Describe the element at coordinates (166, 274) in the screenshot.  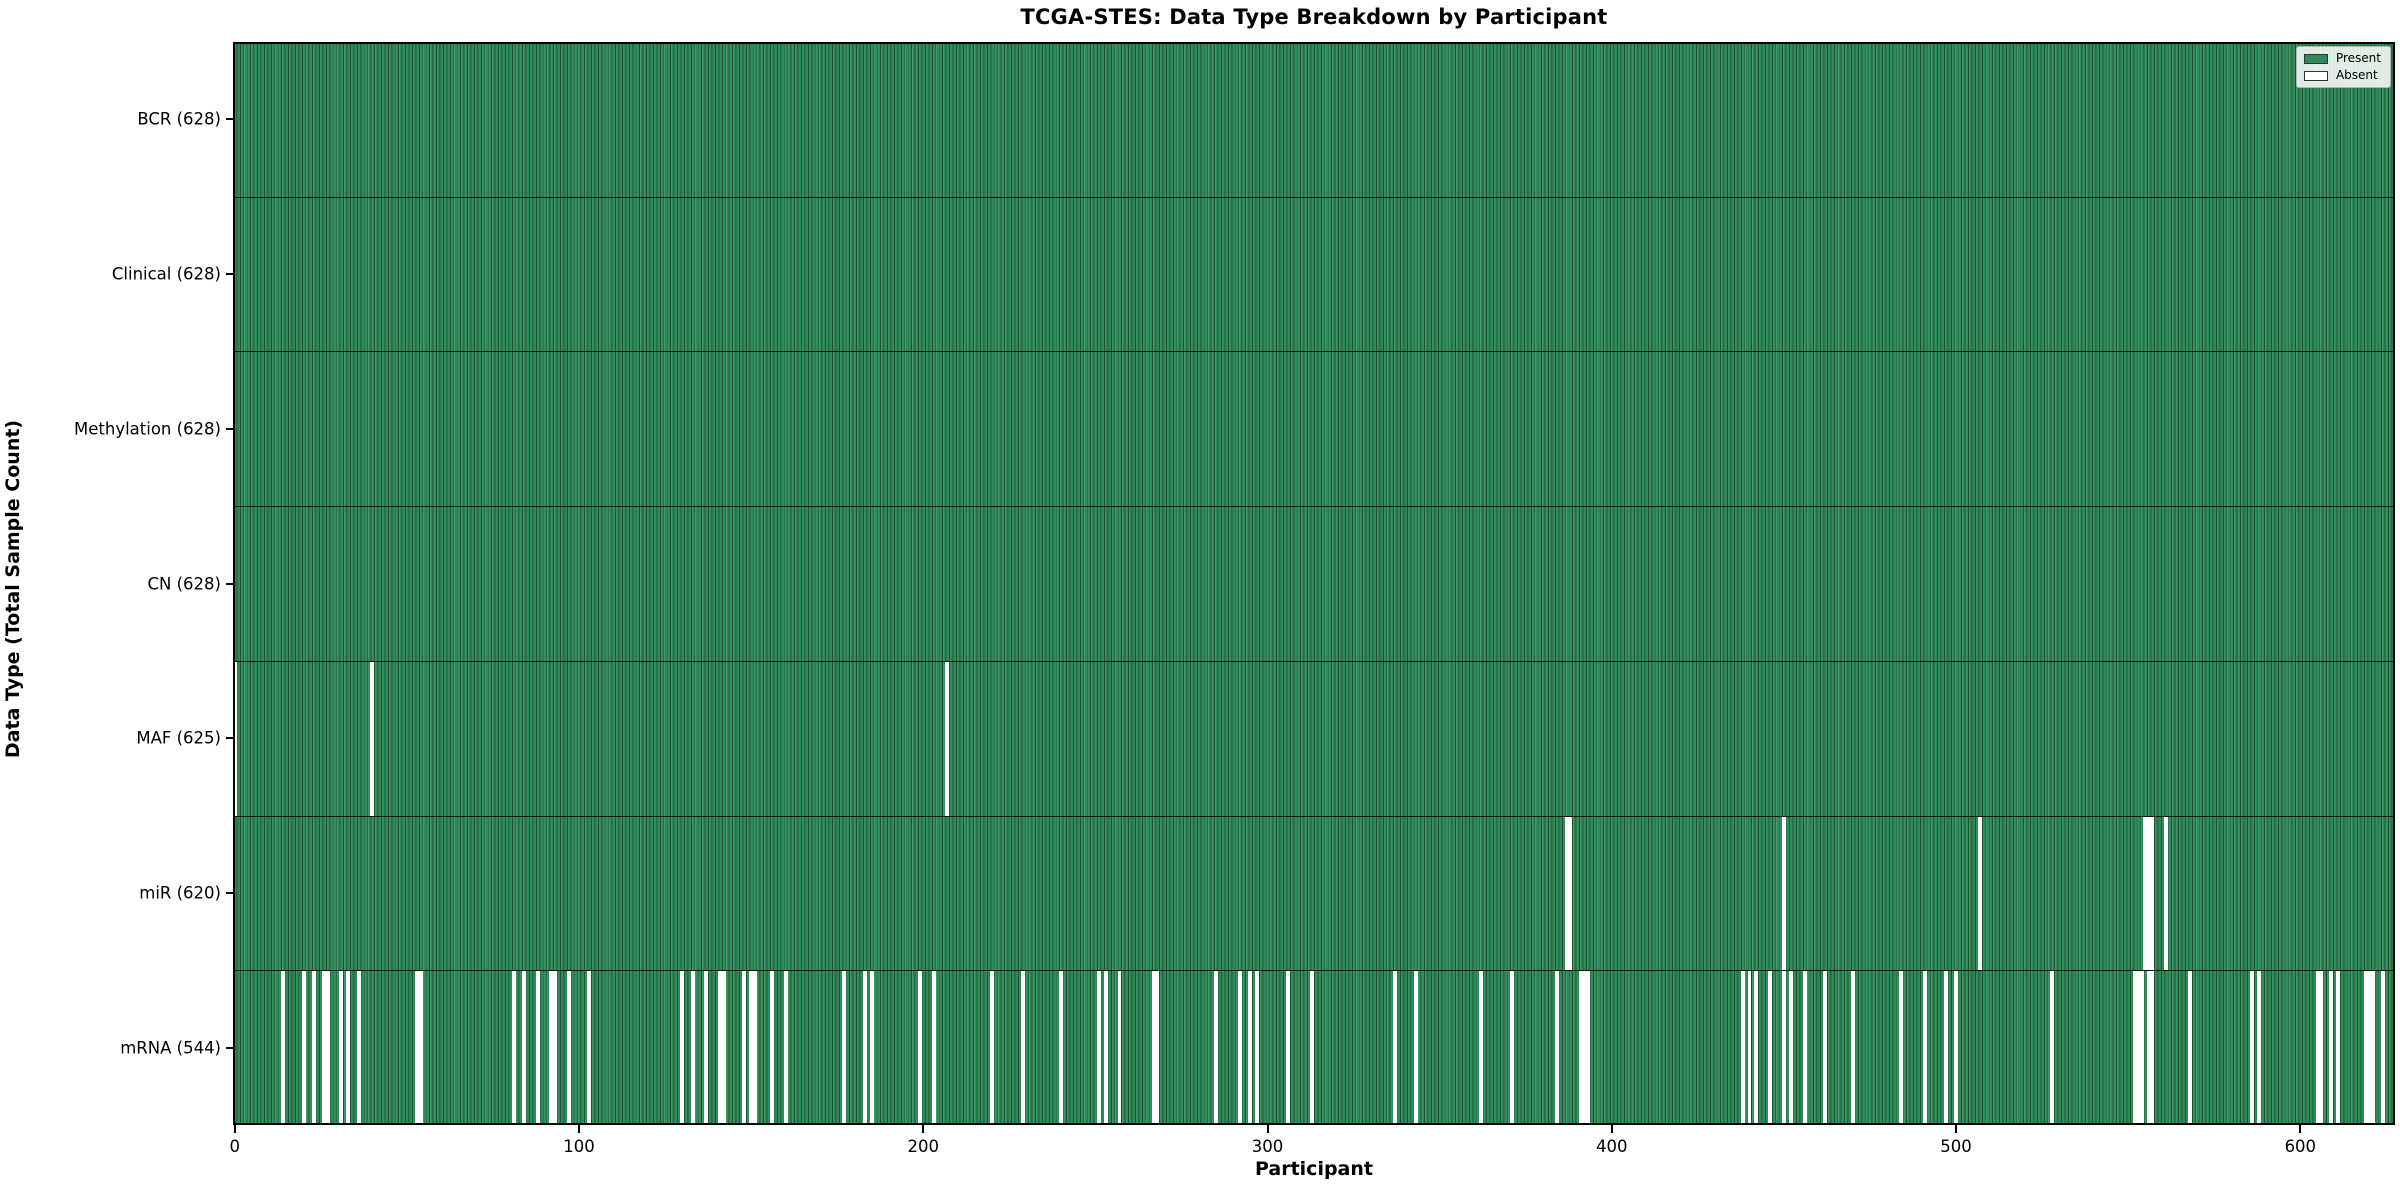
I see `y-tick-label: Clinical (628)` at that location.